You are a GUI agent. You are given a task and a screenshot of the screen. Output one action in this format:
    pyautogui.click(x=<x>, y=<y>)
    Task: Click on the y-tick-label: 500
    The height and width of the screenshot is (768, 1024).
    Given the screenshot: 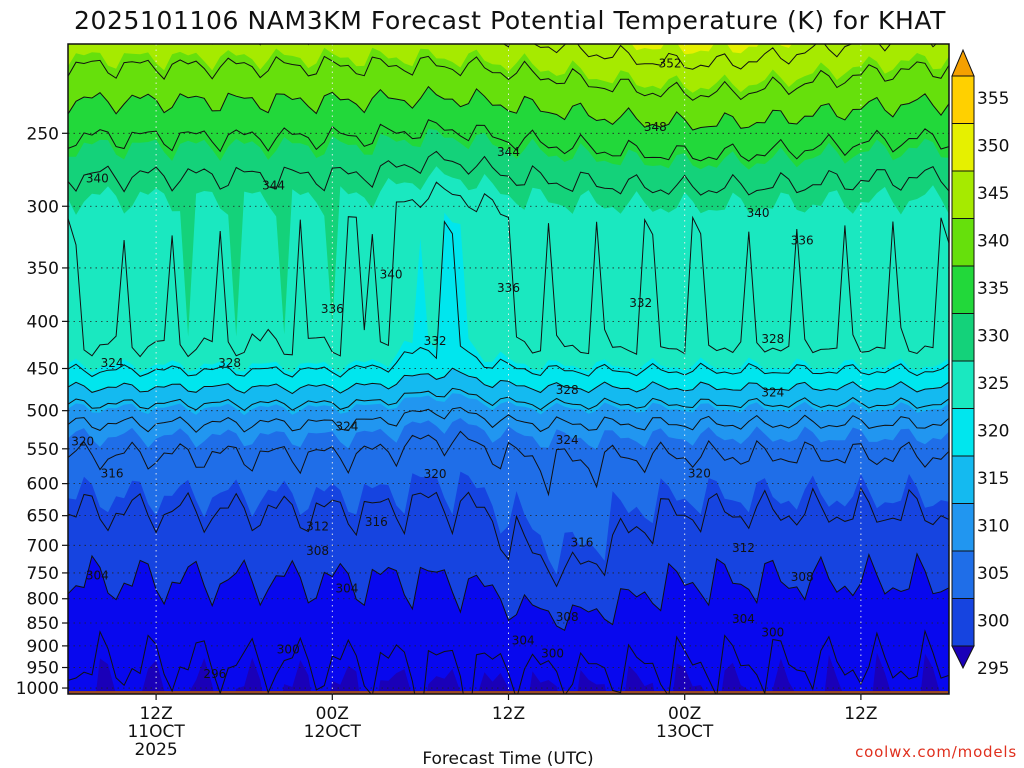 What is the action you would take?
    pyautogui.click(x=43, y=412)
    